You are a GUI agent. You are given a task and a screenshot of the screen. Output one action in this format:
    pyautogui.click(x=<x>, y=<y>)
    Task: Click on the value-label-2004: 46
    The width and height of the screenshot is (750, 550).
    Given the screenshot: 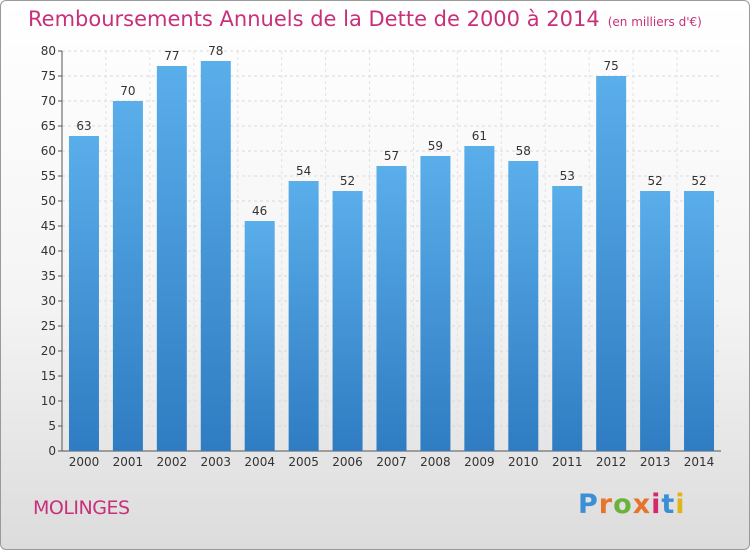 What is the action you would take?
    pyautogui.click(x=259, y=211)
    